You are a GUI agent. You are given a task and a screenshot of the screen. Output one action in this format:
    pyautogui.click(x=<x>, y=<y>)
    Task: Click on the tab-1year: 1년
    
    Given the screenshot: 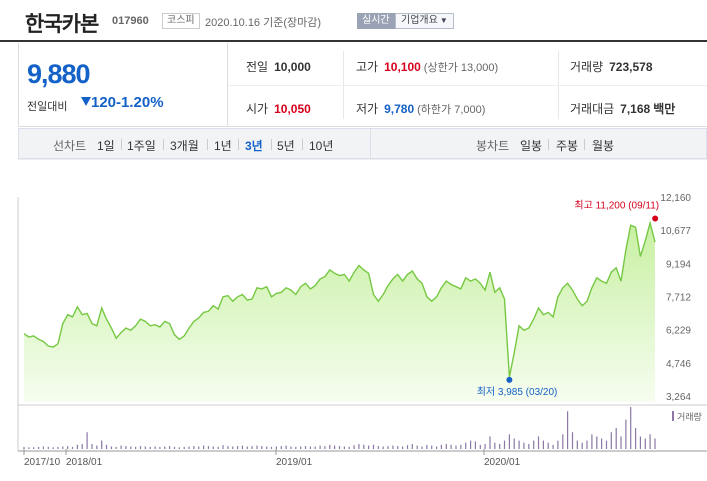 What is the action you would take?
    pyautogui.click(x=223, y=146)
    